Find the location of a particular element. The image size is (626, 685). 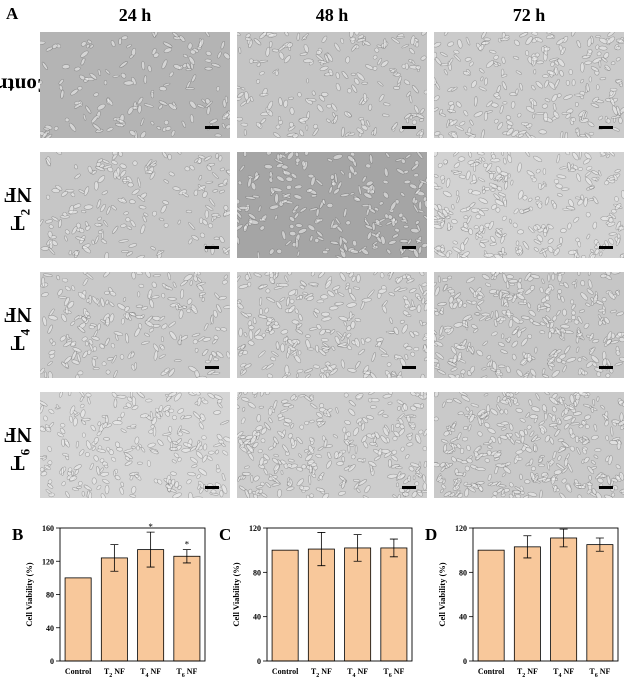

micrograph-t6-nf-48h is located at coordinates (332, 445).